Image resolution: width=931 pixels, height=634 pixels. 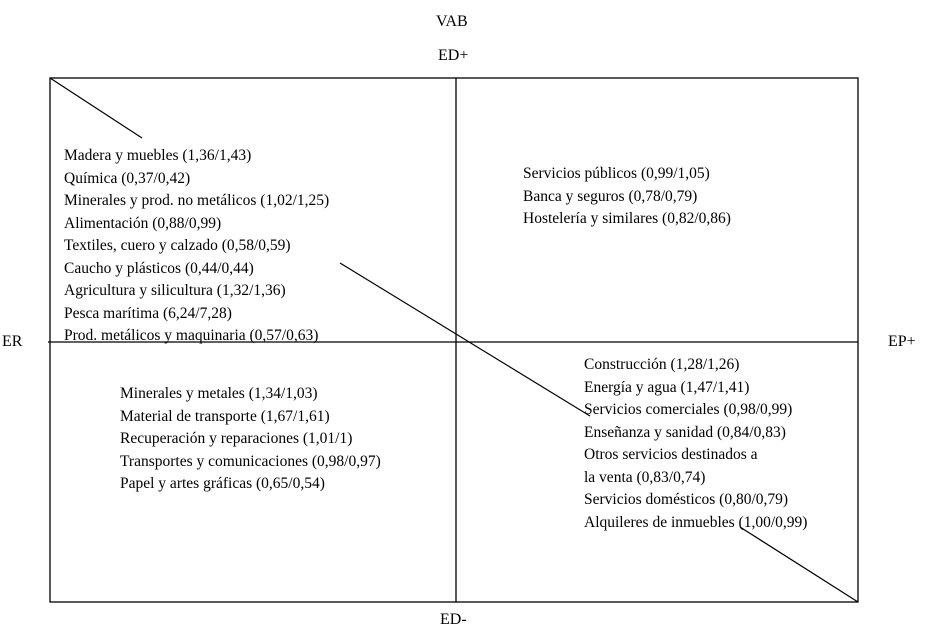 What do you see at coordinates (191, 335) in the screenshot?
I see `list-item: Prod. metálicos y maquinaria (0,57/0,63)` at bounding box center [191, 335].